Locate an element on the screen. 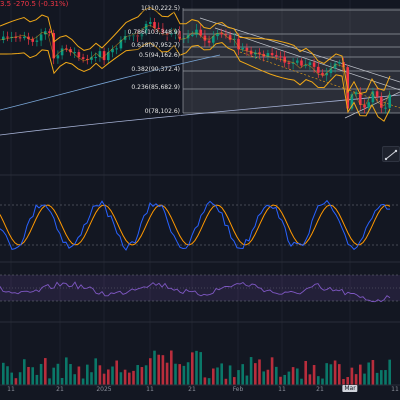  fibonacci-retracement-zone is located at coordinates (291, 61).